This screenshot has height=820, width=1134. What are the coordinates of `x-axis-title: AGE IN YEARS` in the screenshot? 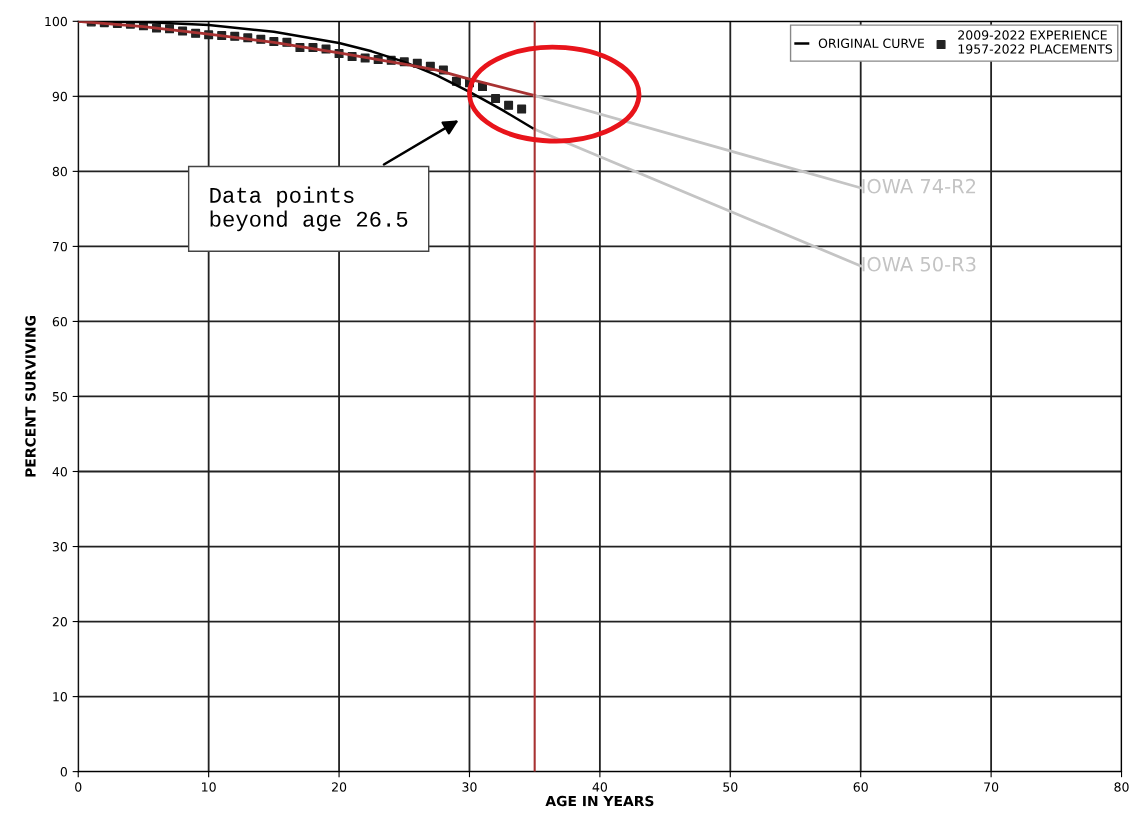 It's located at (599, 801).